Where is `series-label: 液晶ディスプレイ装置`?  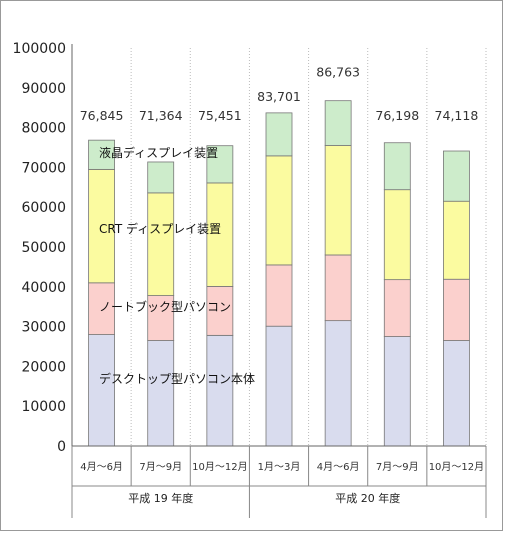
series-label: 液晶ディスプレイ装置 is located at coordinates (158, 152).